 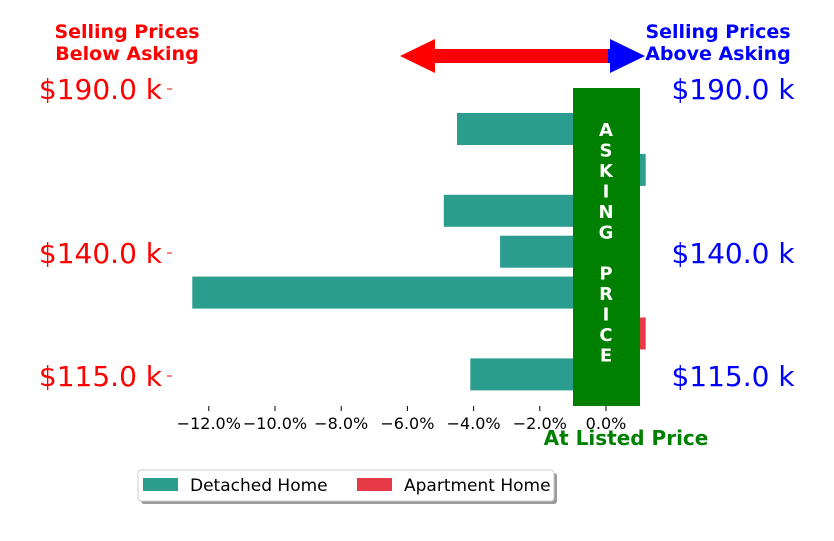 I want to click on y-right-label-115: $115.0 k, so click(x=733, y=376).